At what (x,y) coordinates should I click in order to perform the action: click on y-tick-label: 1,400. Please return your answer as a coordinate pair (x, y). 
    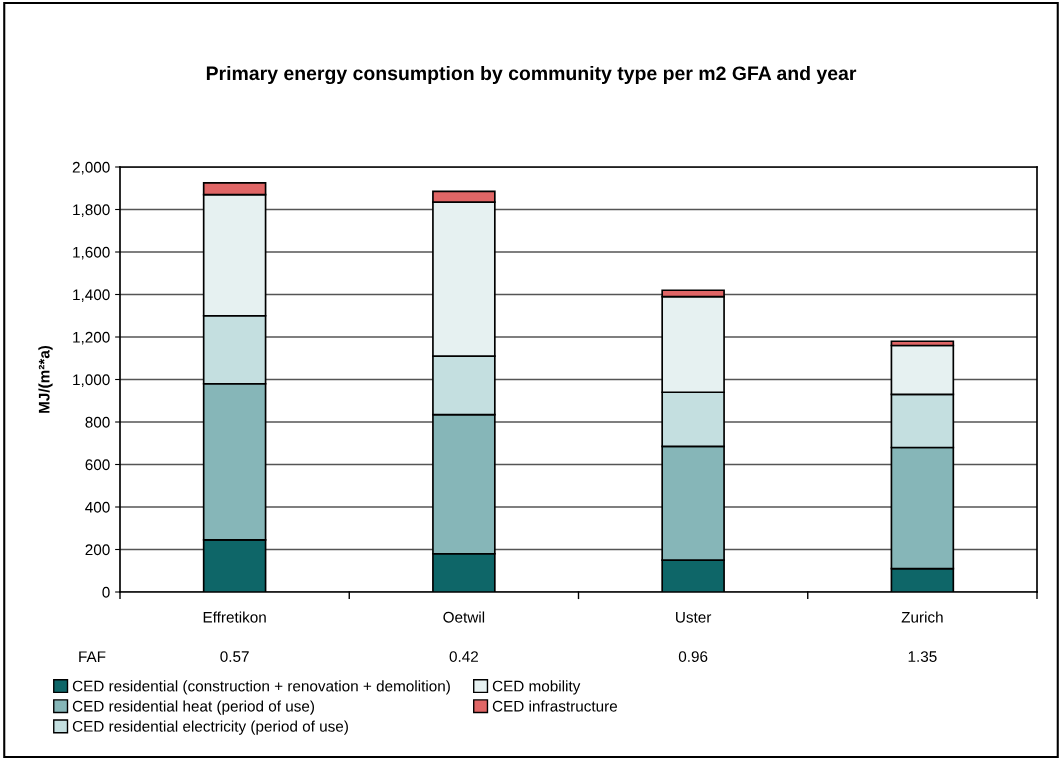
    Looking at the image, I should click on (91, 295).